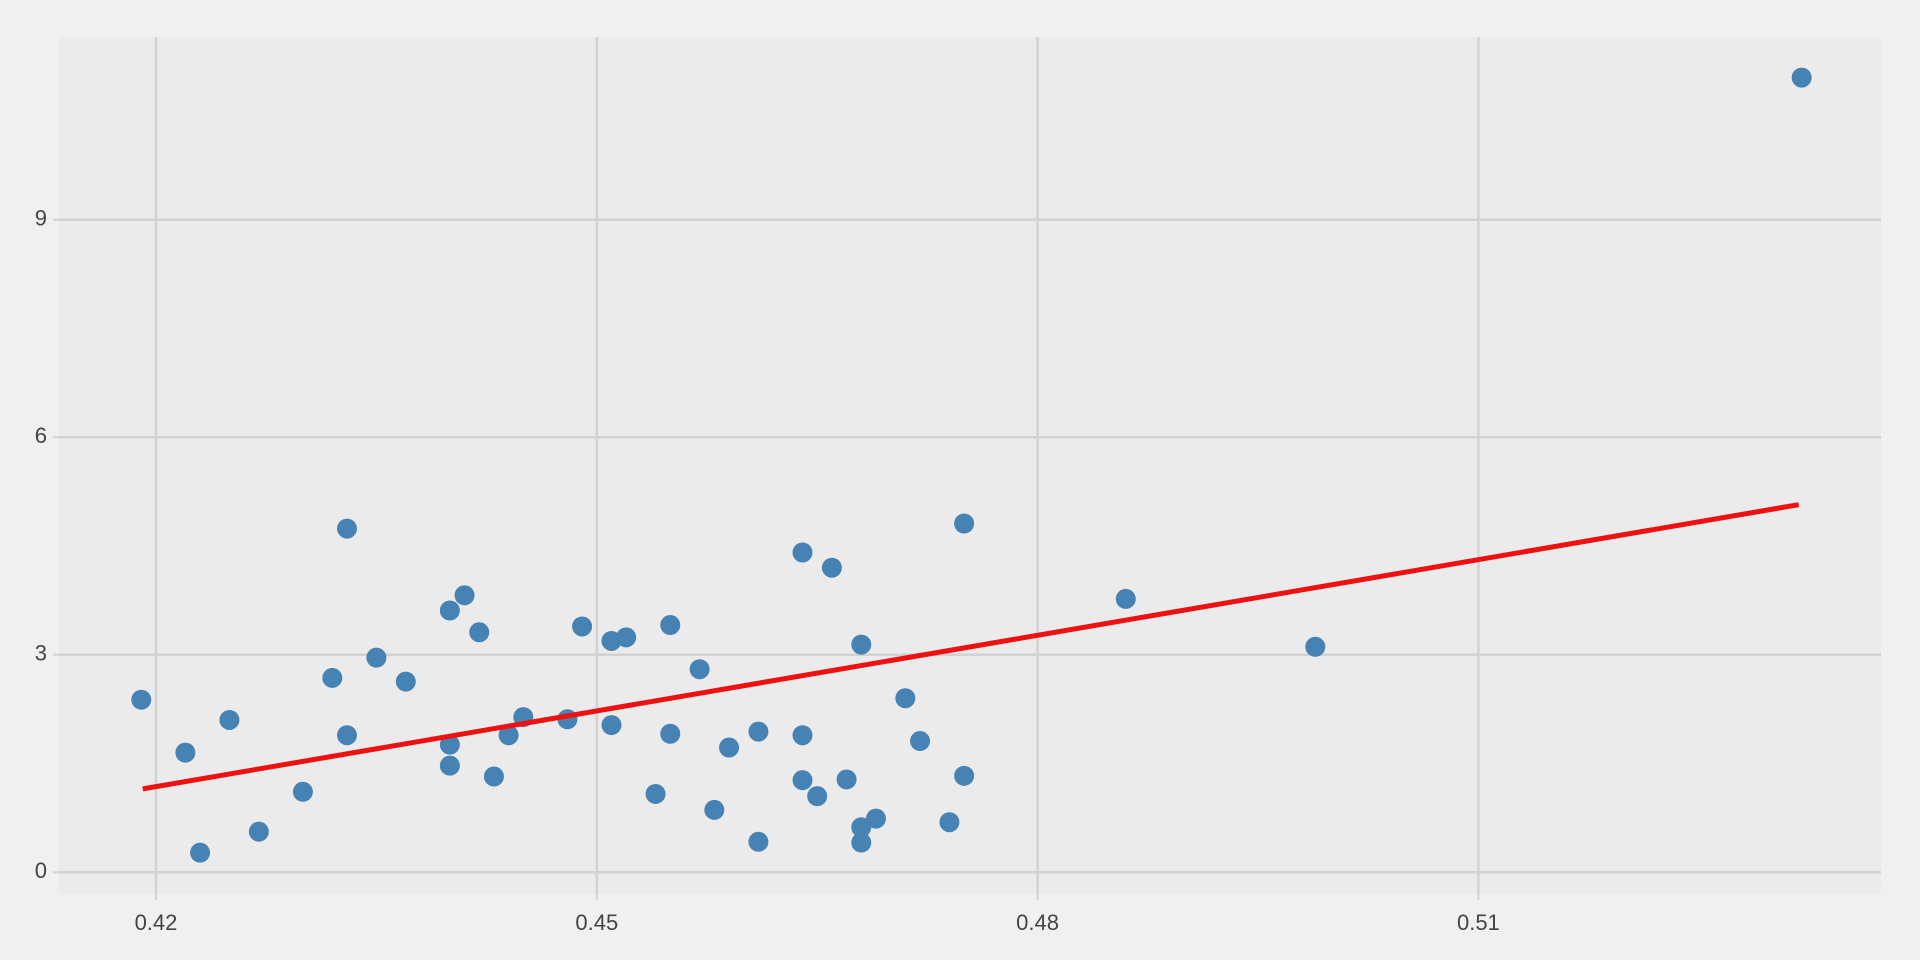 This screenshot has height=960, width=1920. What do you see at coordinates (41, 218) in the screenshot?
I see `y-tick-label: 9` at bounding box center [41, 218].